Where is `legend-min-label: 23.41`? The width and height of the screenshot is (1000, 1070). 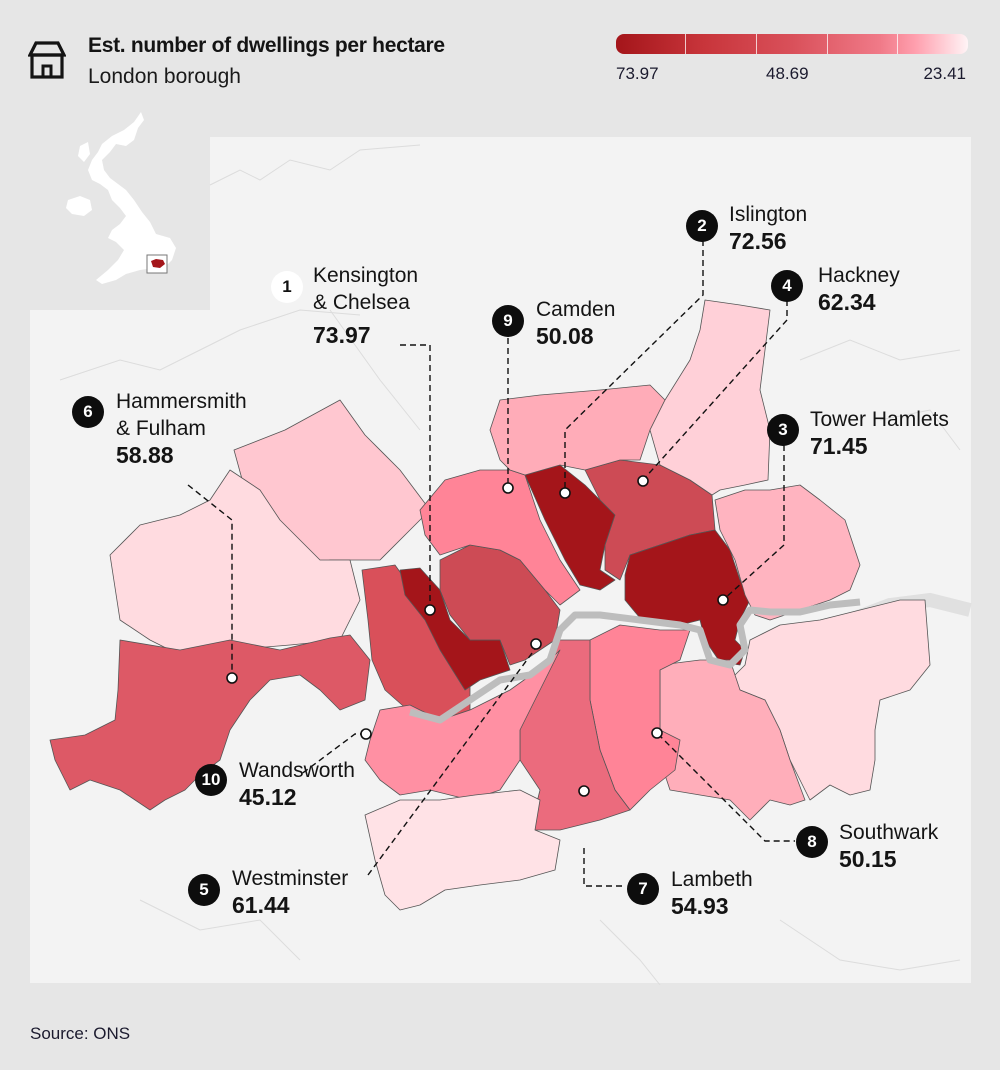
legend-min-label: 23.41 is located at coordinates (944, 73).